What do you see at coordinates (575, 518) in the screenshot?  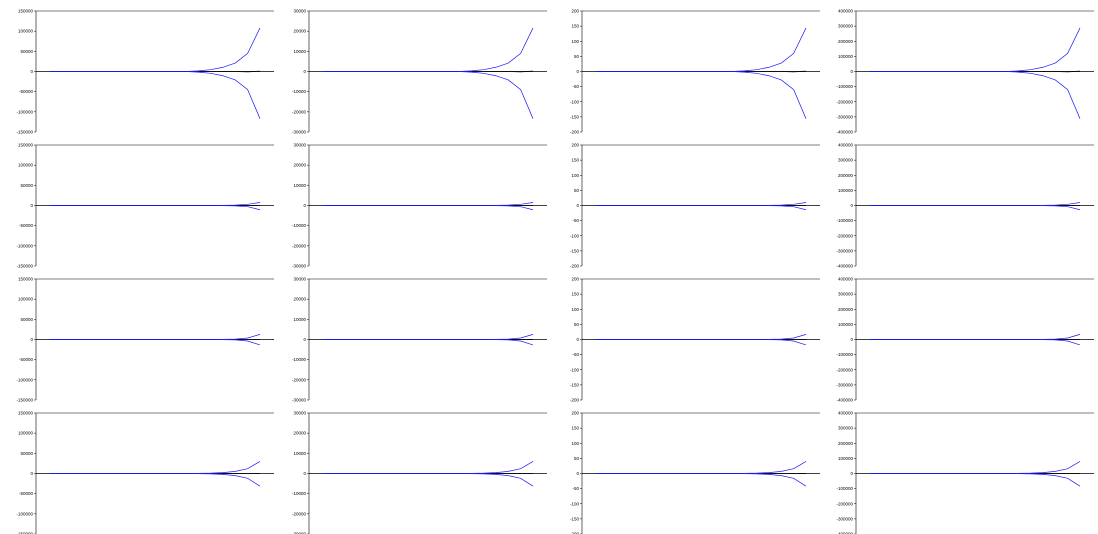 I see `y-tick-label: -150` at bounding box center [575, 518].